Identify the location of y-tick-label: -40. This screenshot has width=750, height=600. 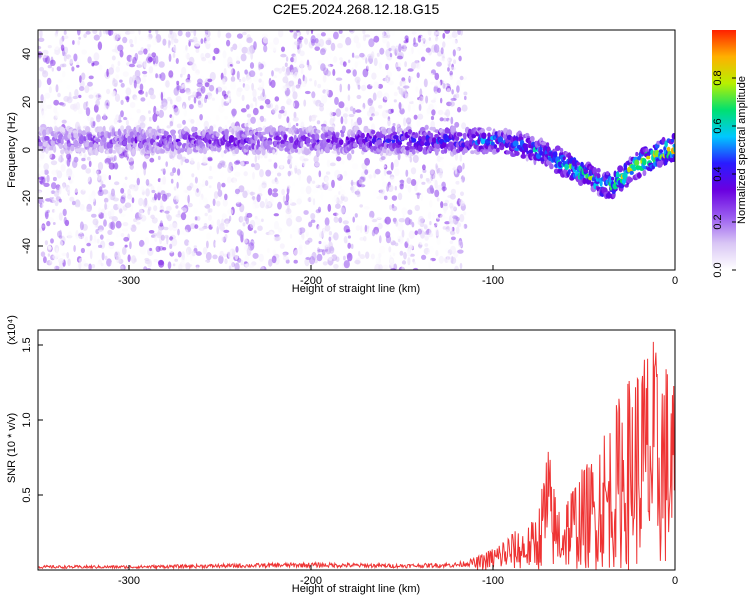
(27, 246).